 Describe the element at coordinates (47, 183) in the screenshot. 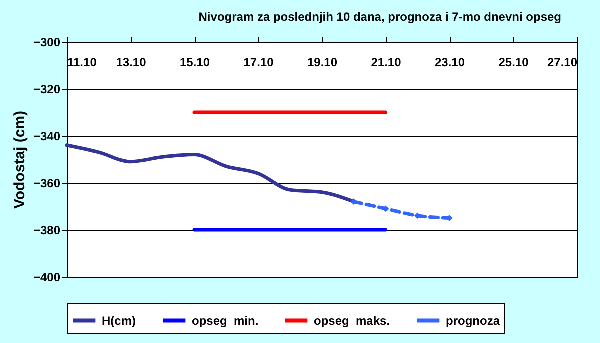

I see `y-tick-label: −360` at that location.